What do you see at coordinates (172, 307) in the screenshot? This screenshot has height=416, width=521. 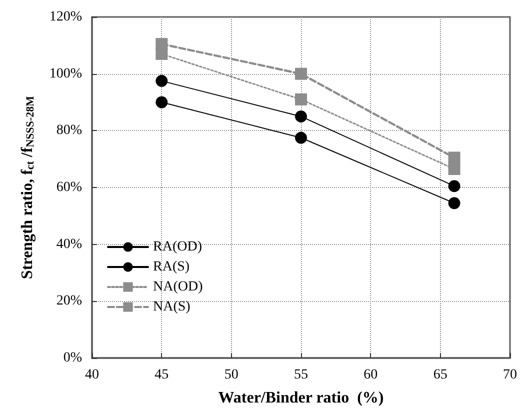 I see `legend-label: NA(S)` at bounding box center [172, 307].